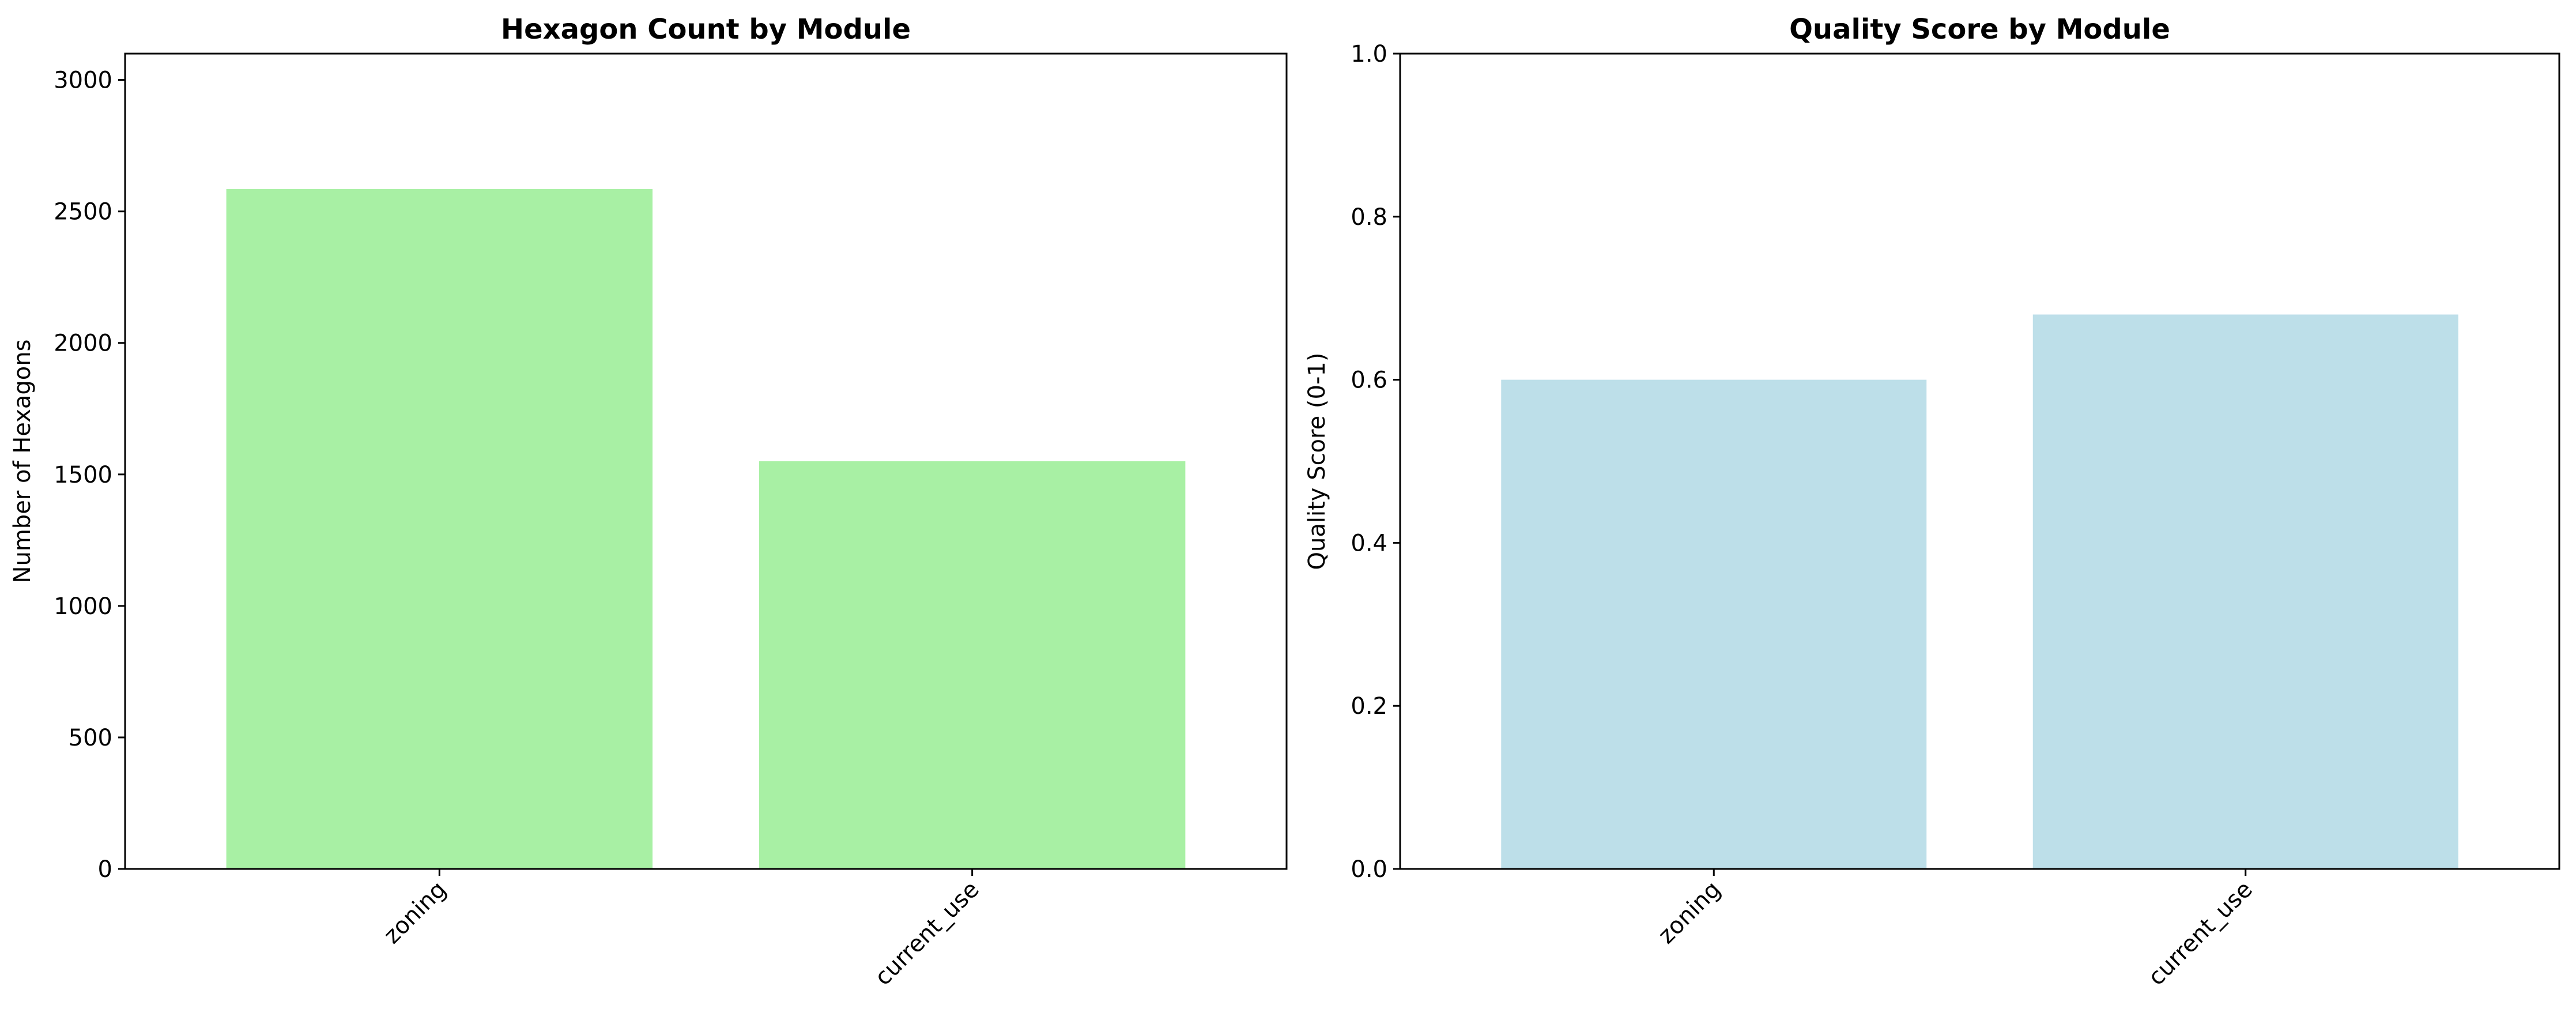  What do you see at coordinates (1369, 869) in the screenshot?
I see `y-tick-label: 0.0` at bounding box center [1369, 869].